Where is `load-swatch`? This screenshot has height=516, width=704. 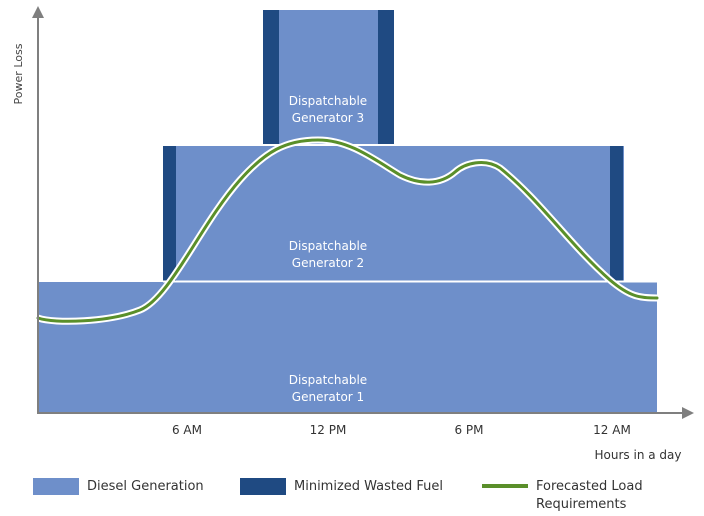 load-swatch is located at coordinates (505, 486).